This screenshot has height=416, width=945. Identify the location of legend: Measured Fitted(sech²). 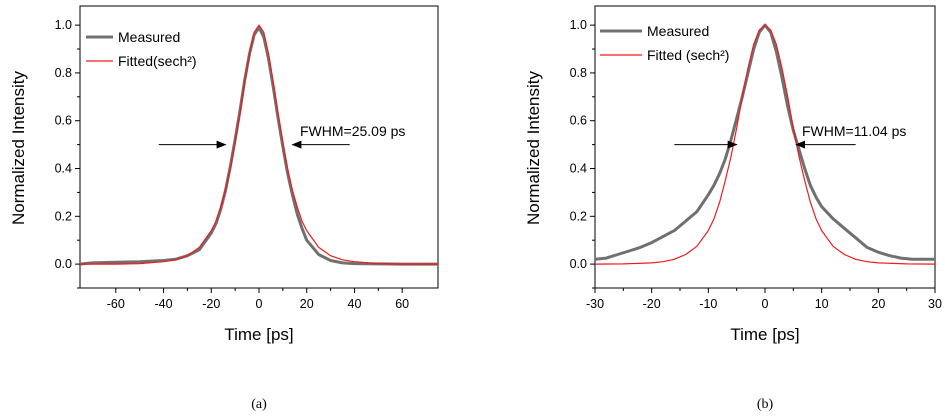
(141, 49).